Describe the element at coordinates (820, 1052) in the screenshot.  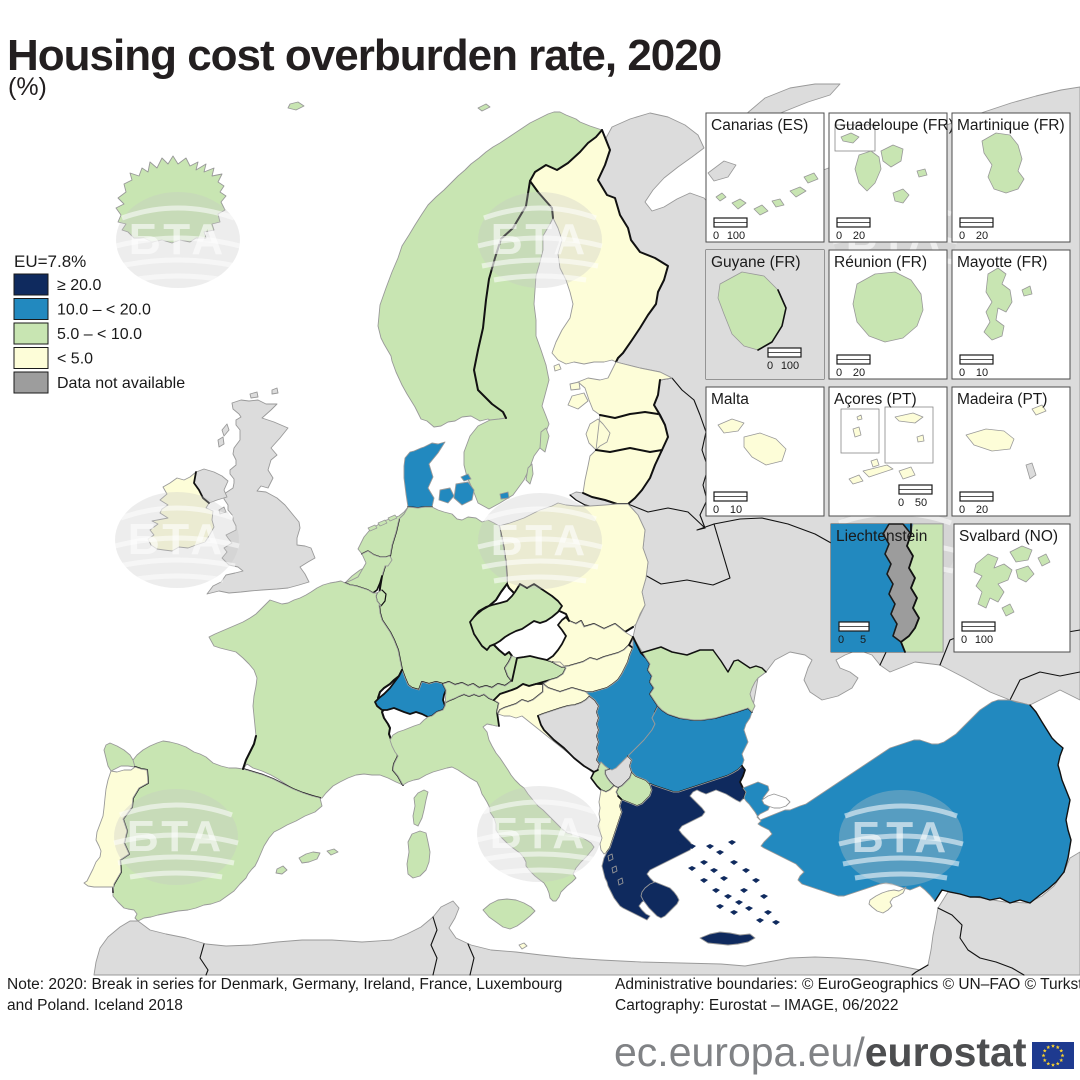
I see `svg-text: ec.europa.eu/eurostat` at that location.